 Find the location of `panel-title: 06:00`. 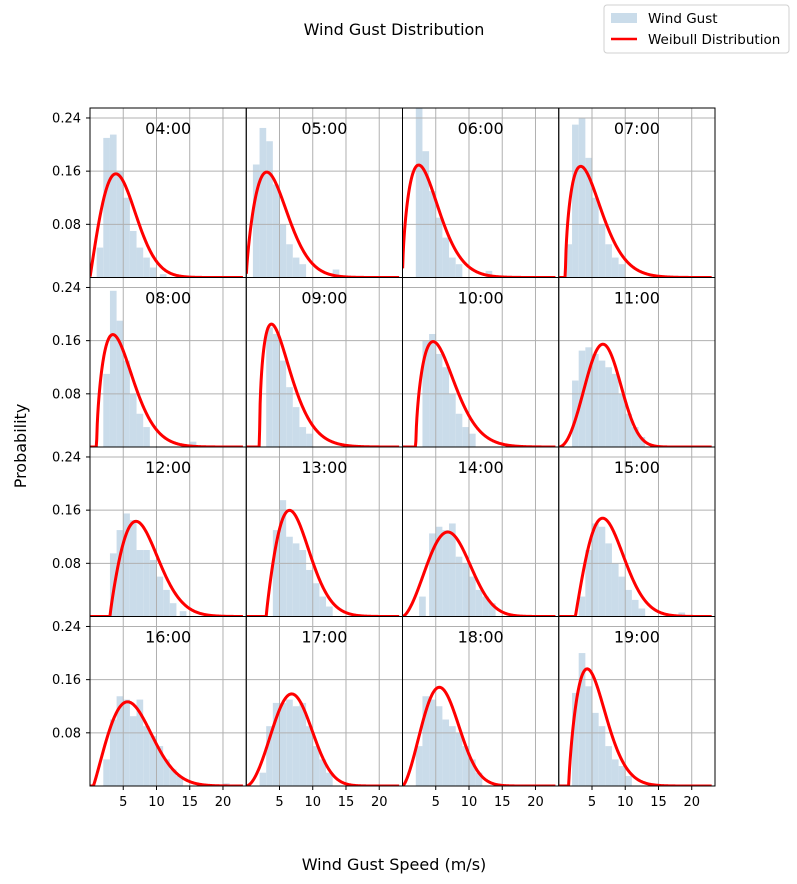

panel-title: 06:00 is located at coordinates (481, 128).